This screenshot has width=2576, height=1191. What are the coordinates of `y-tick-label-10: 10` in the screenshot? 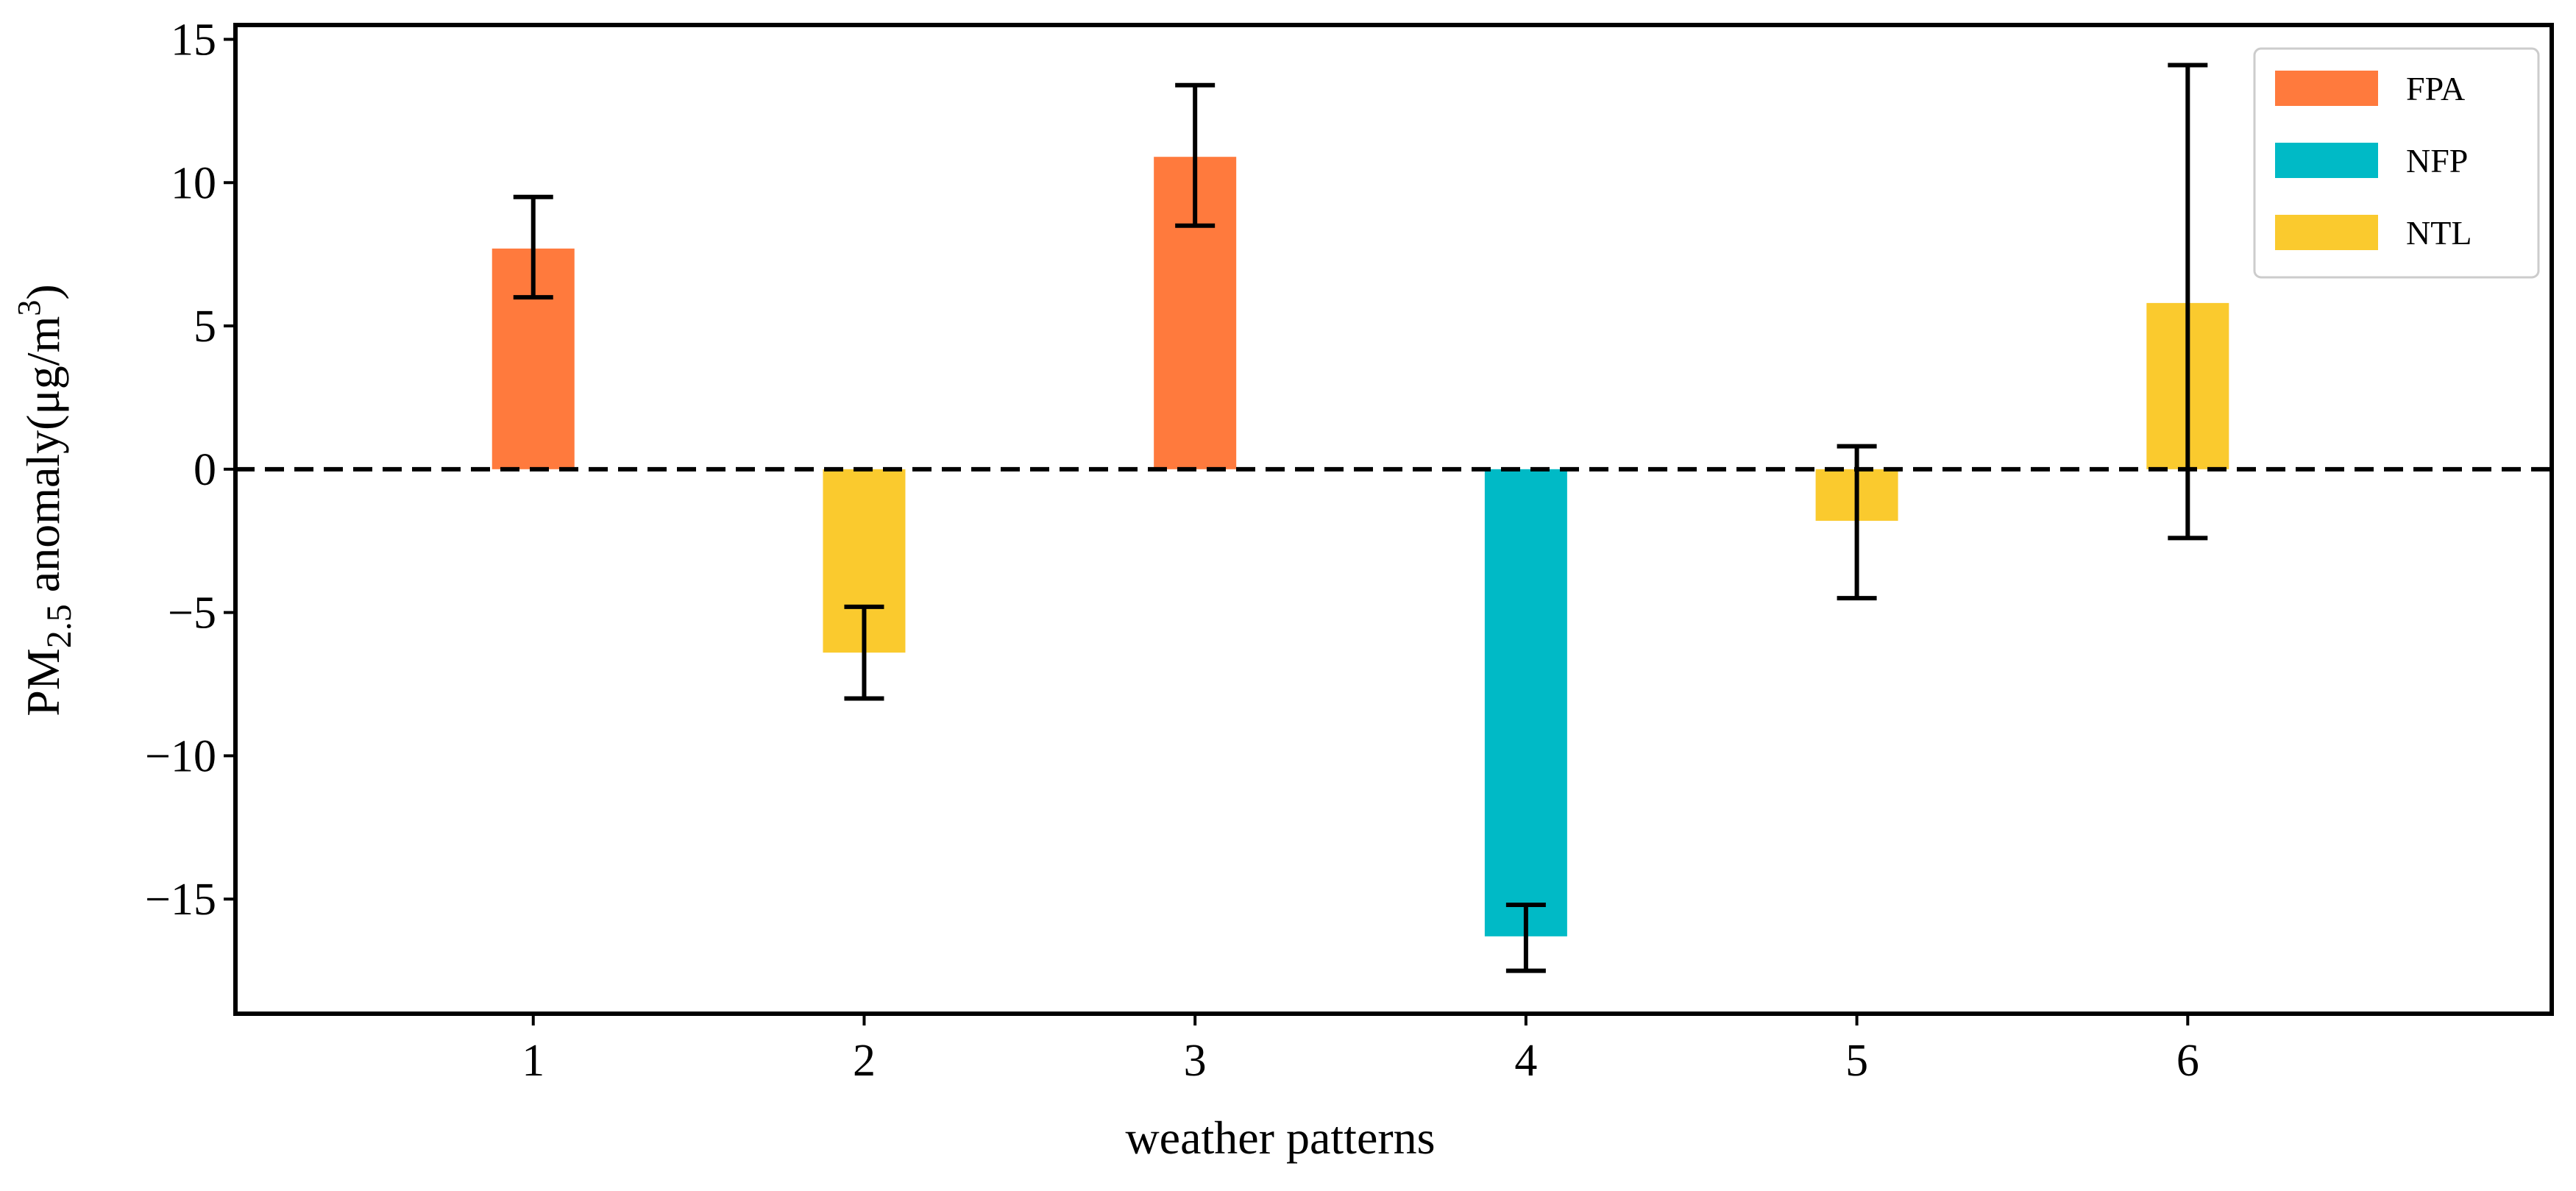 It's located at (193, 183).